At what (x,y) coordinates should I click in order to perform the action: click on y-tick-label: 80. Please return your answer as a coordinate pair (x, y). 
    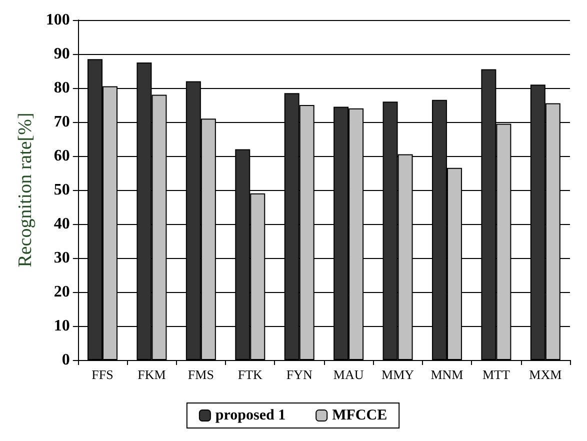
    Looking at the image, I should click on (62, 88).